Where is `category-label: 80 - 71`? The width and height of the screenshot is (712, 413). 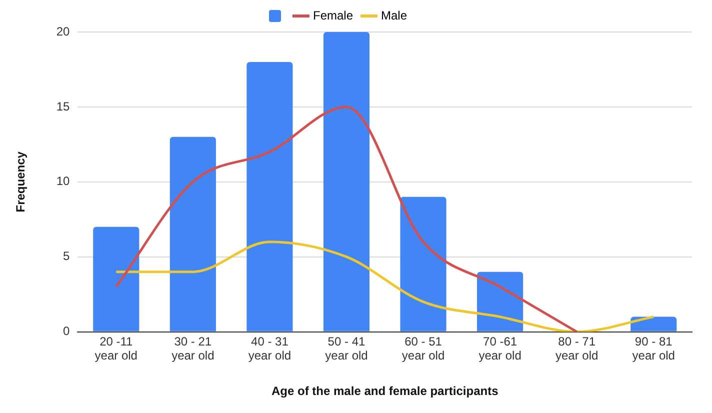 category-label: 80 - 71 is located at coordinates (577, 341).